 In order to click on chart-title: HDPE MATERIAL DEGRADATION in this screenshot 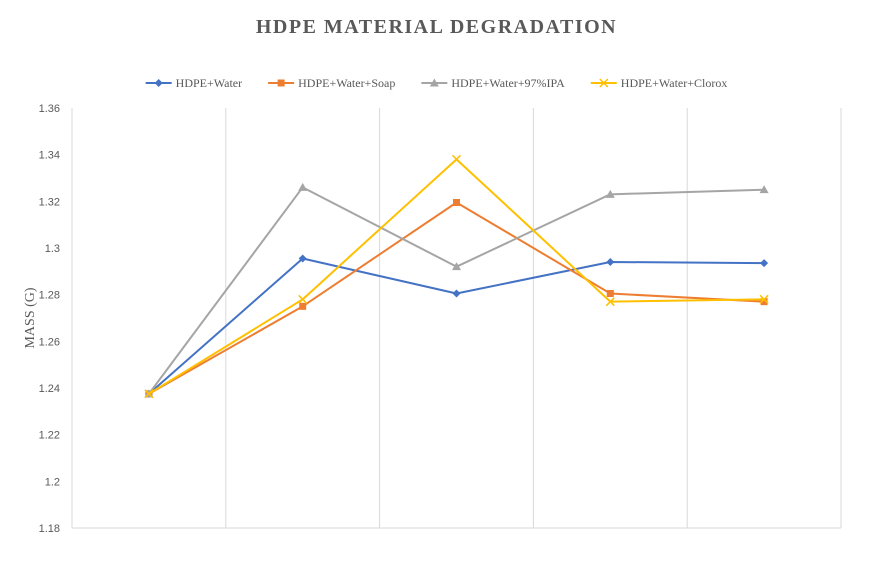, I will do `click(436, 27)`.